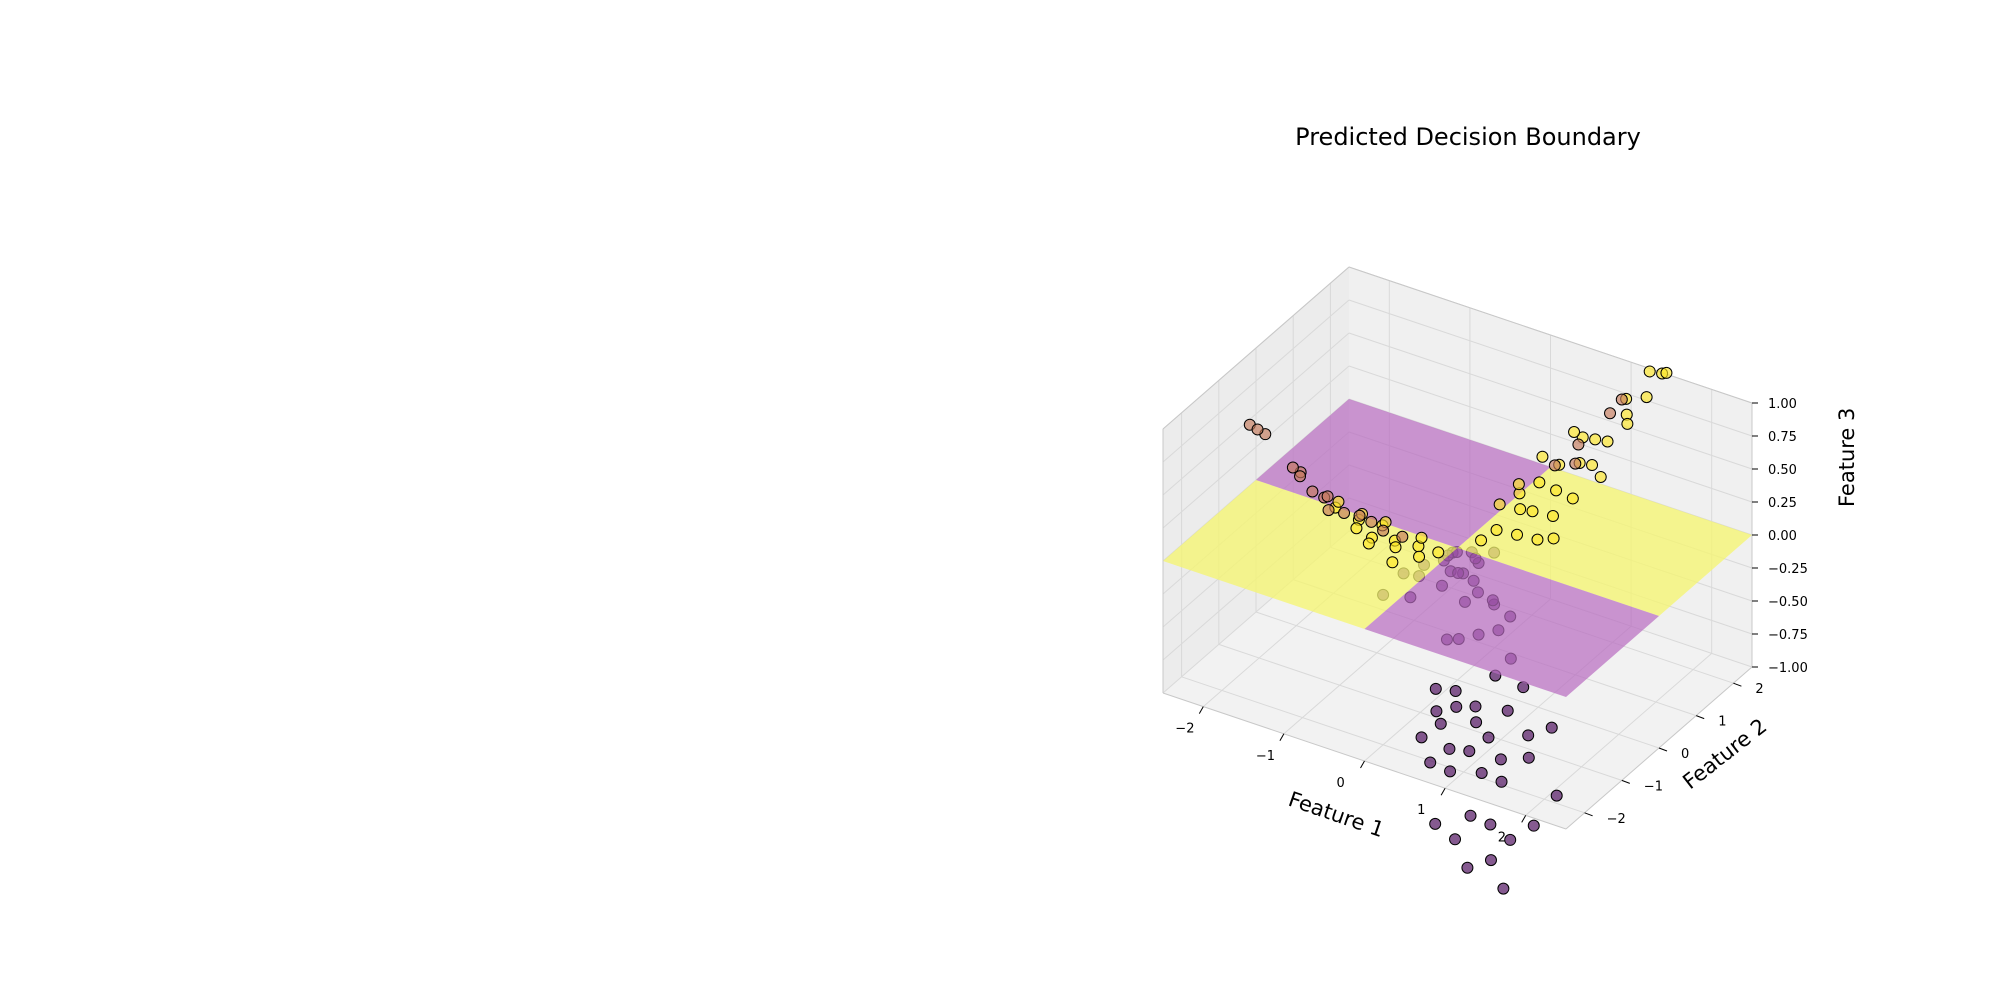 This screenshot has height=1000, width=2000. I want to click on pane-edge, so click(1256, 348).